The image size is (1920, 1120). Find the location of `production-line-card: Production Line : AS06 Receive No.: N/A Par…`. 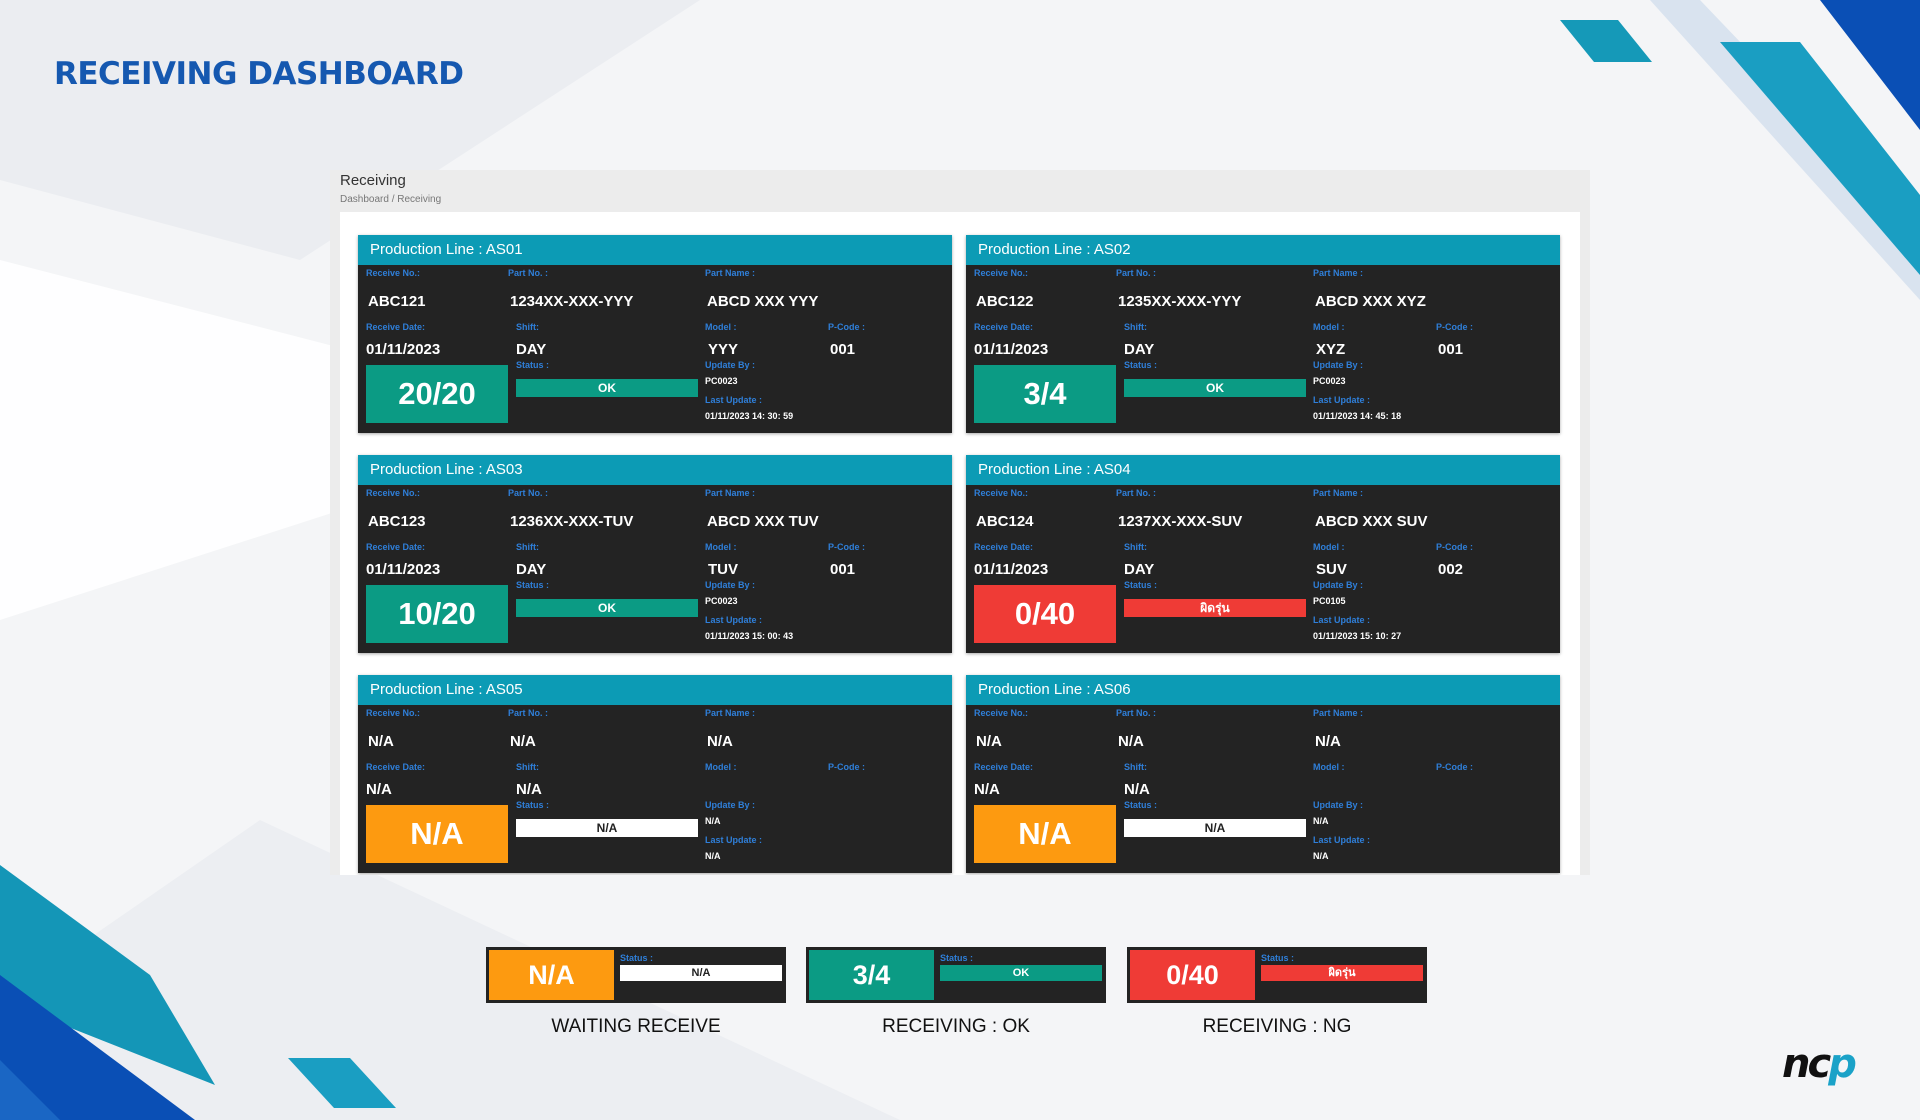

production-line-card: Production Line : AS06 Receive No.: N/A Par… is located at coordinates (1263, 774).